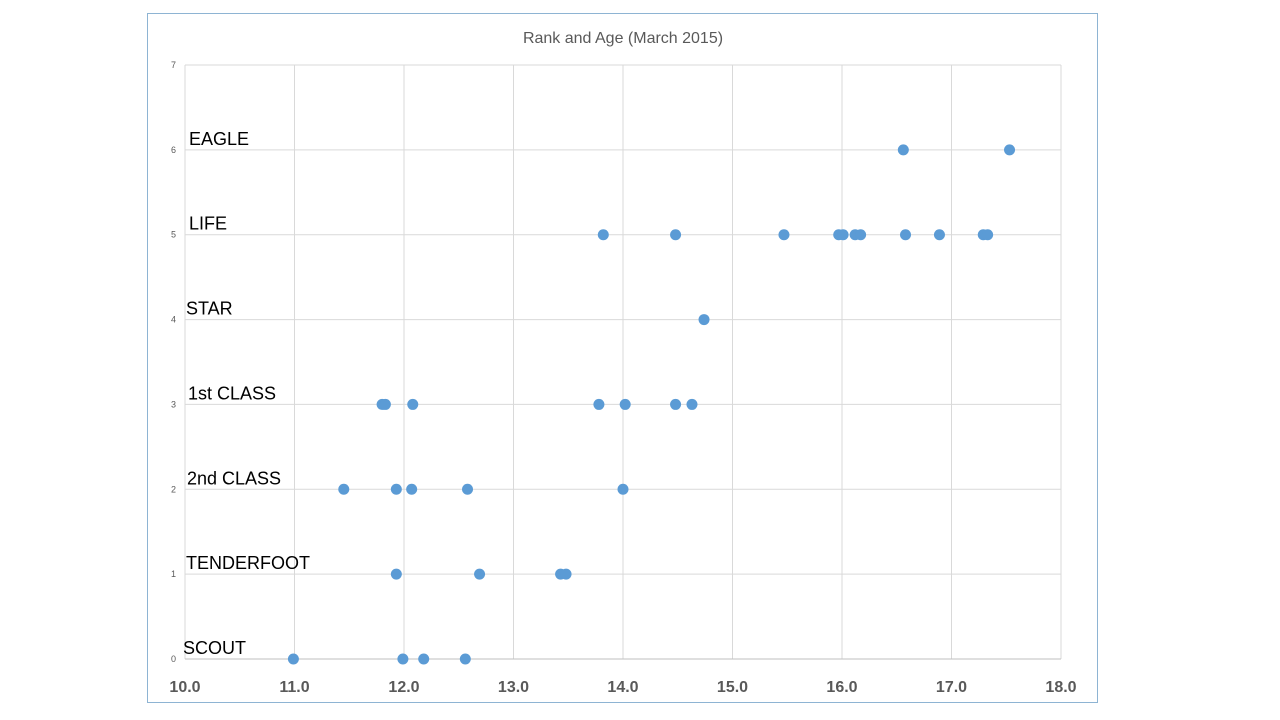  Describe the element at coordinates (173, 574) in the screenshot. I see `y-tick-label: 1` at that location.